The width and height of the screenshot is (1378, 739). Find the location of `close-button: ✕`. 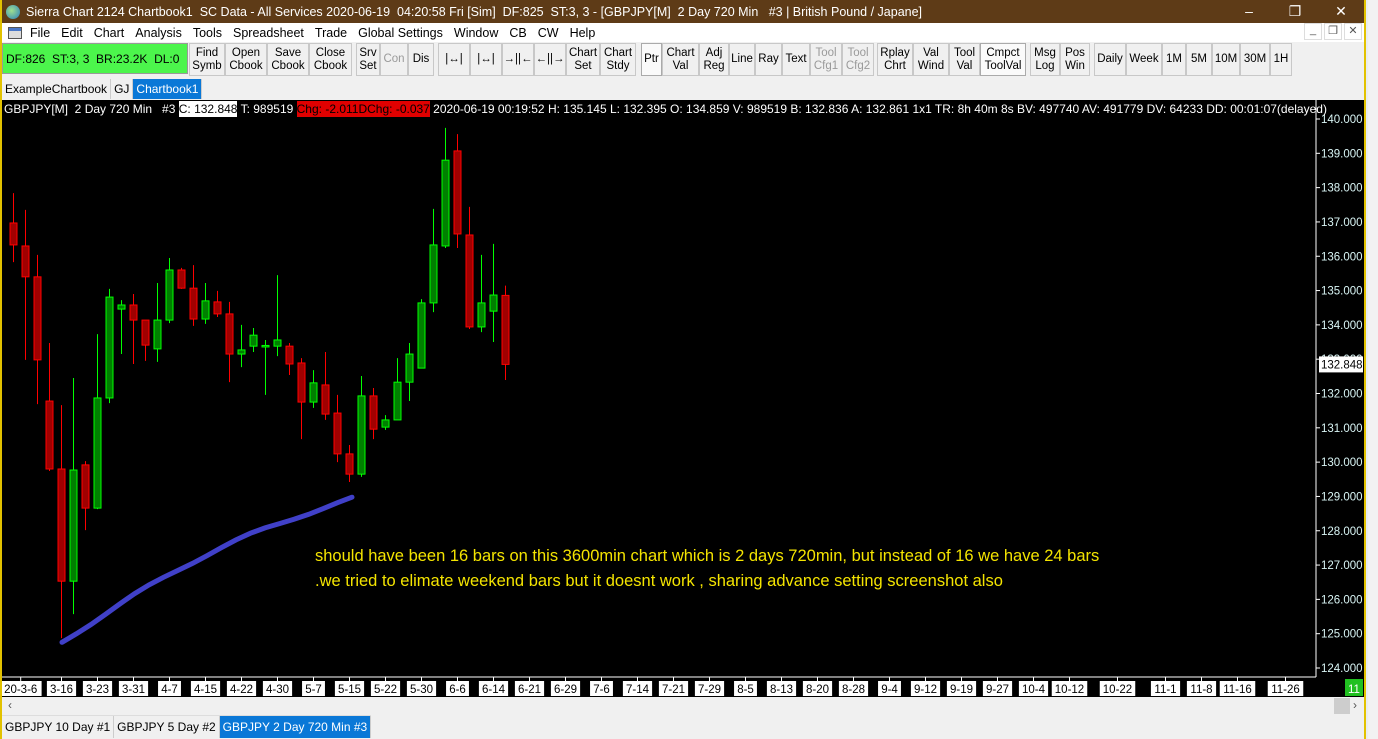

close-button: ✕ is located at coordinates (1341, 11).